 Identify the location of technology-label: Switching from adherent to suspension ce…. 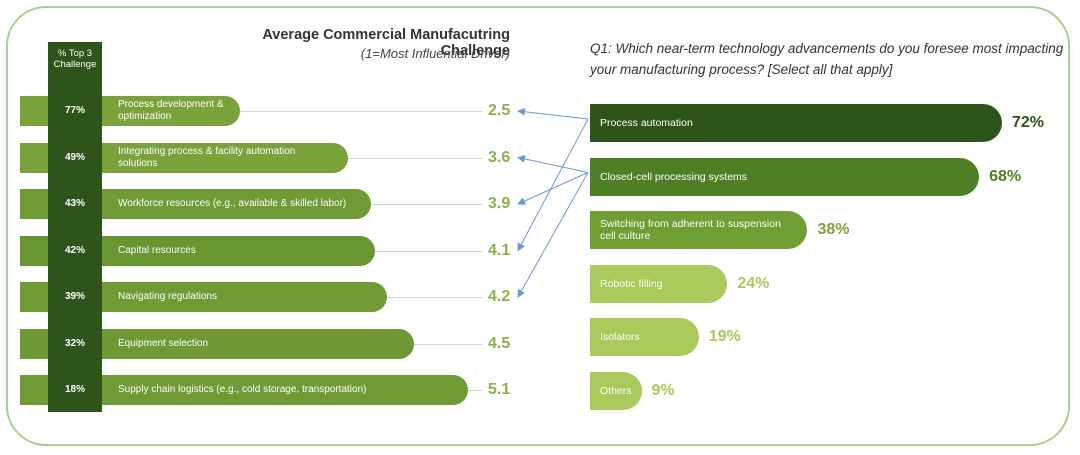
(690, 230).